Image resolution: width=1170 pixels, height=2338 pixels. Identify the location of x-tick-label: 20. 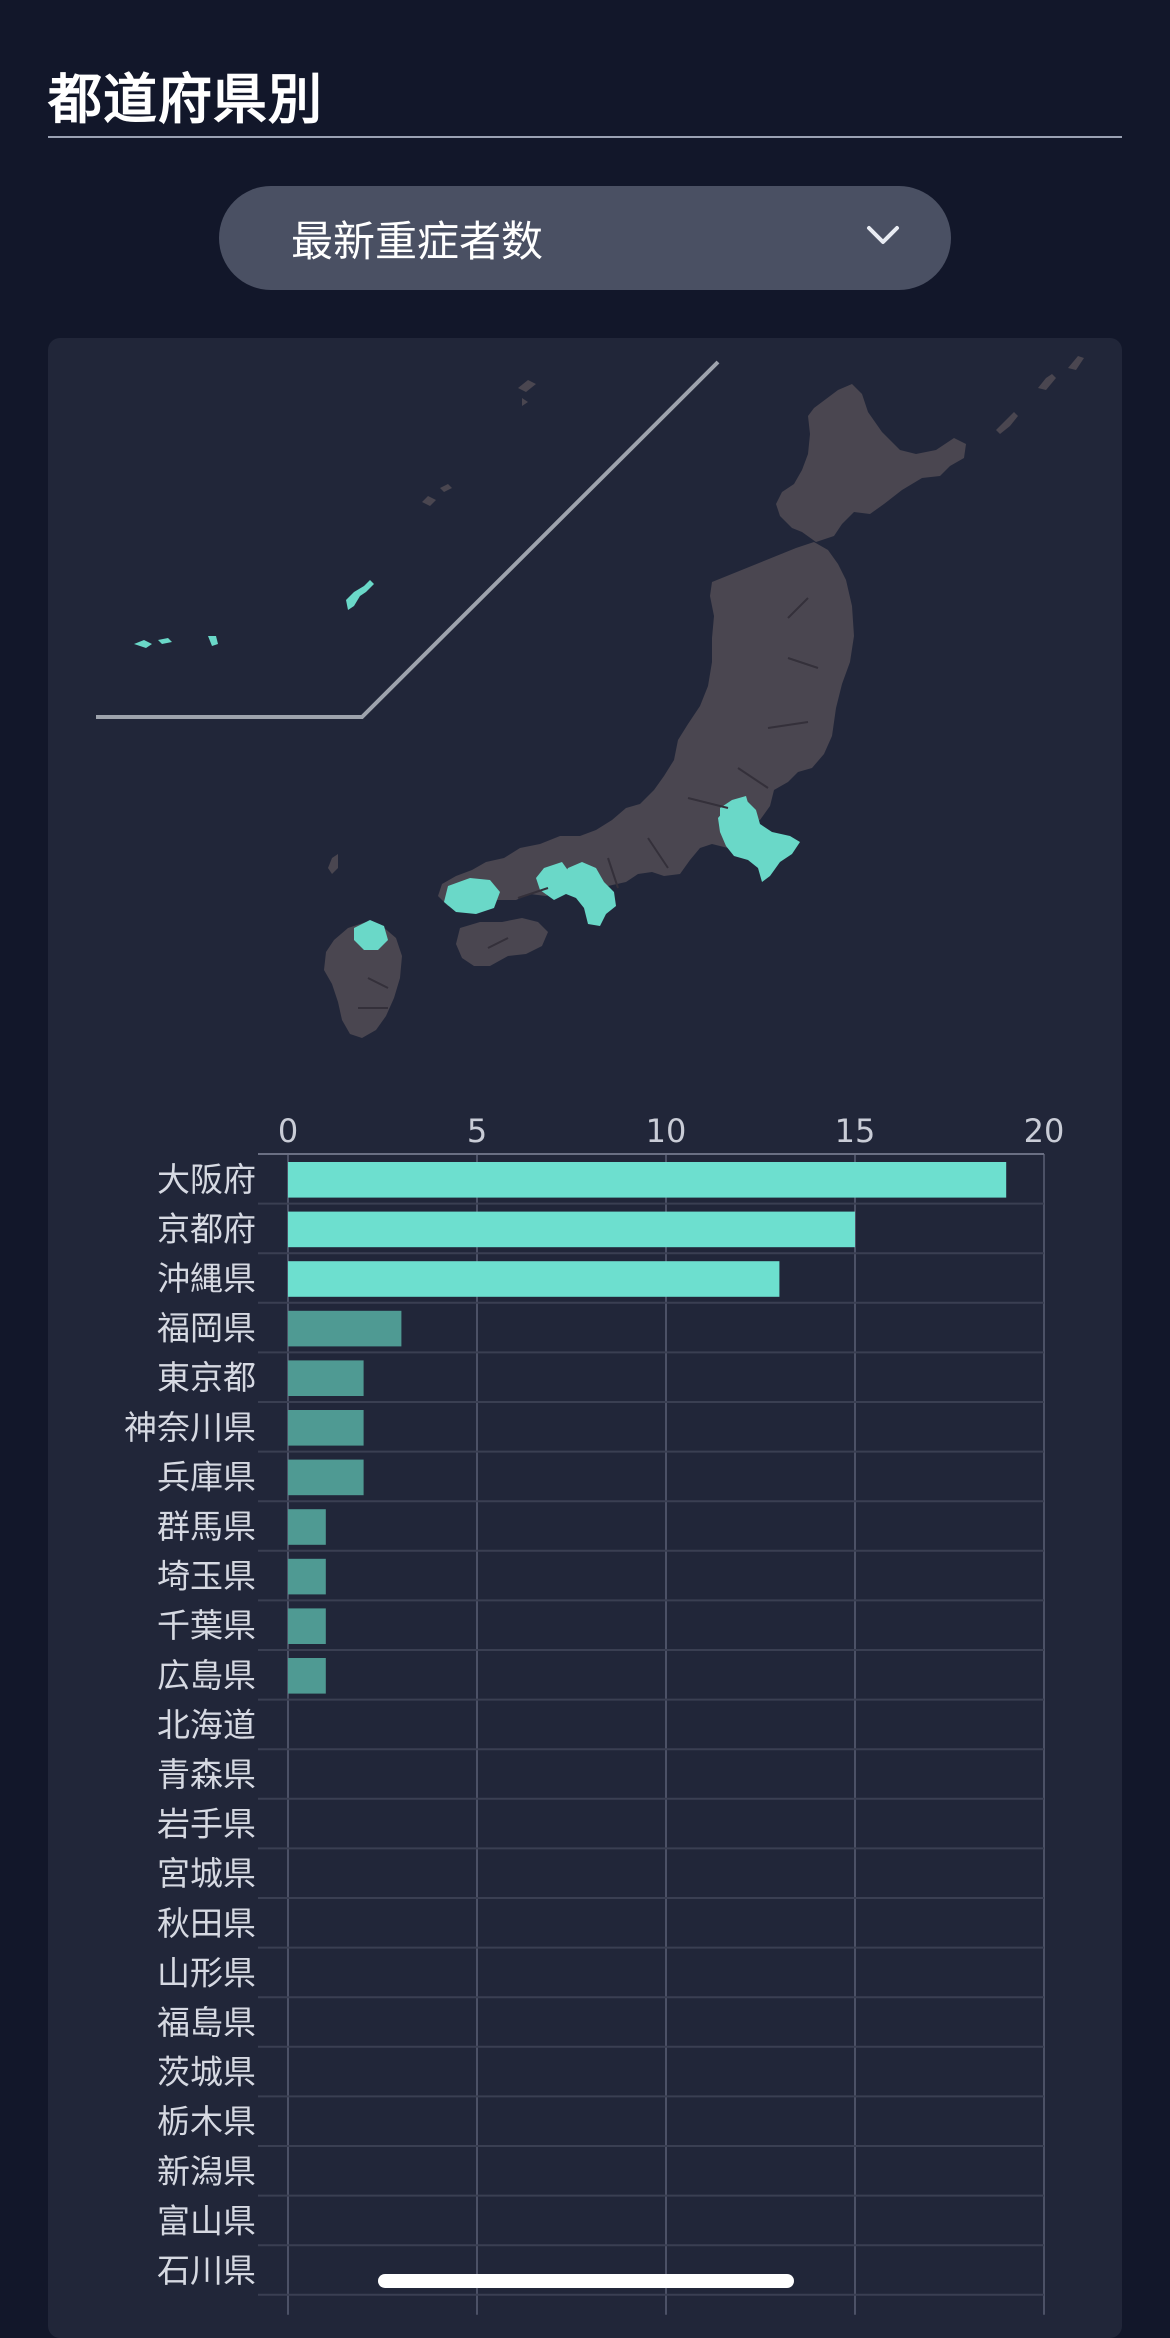
(1044, 1131).